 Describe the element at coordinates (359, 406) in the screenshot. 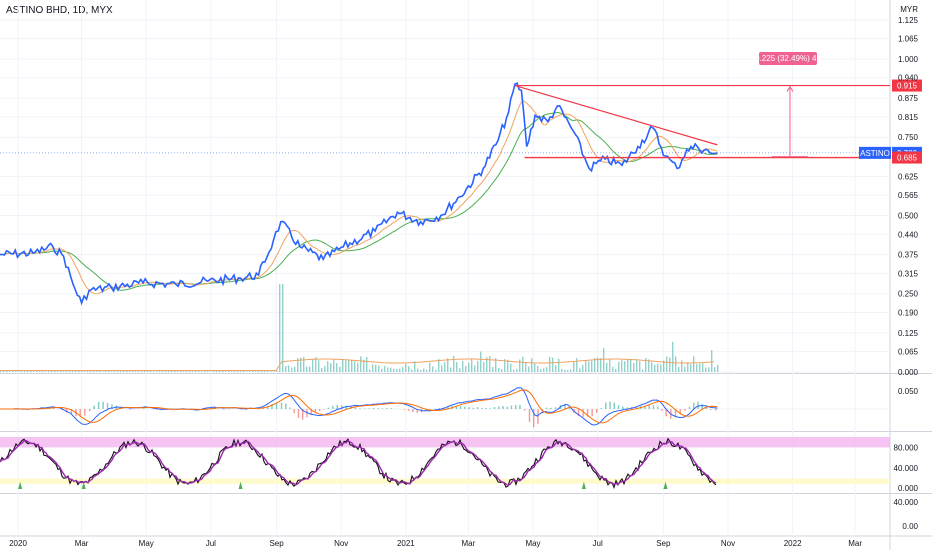

I see `signal-line` at that location.